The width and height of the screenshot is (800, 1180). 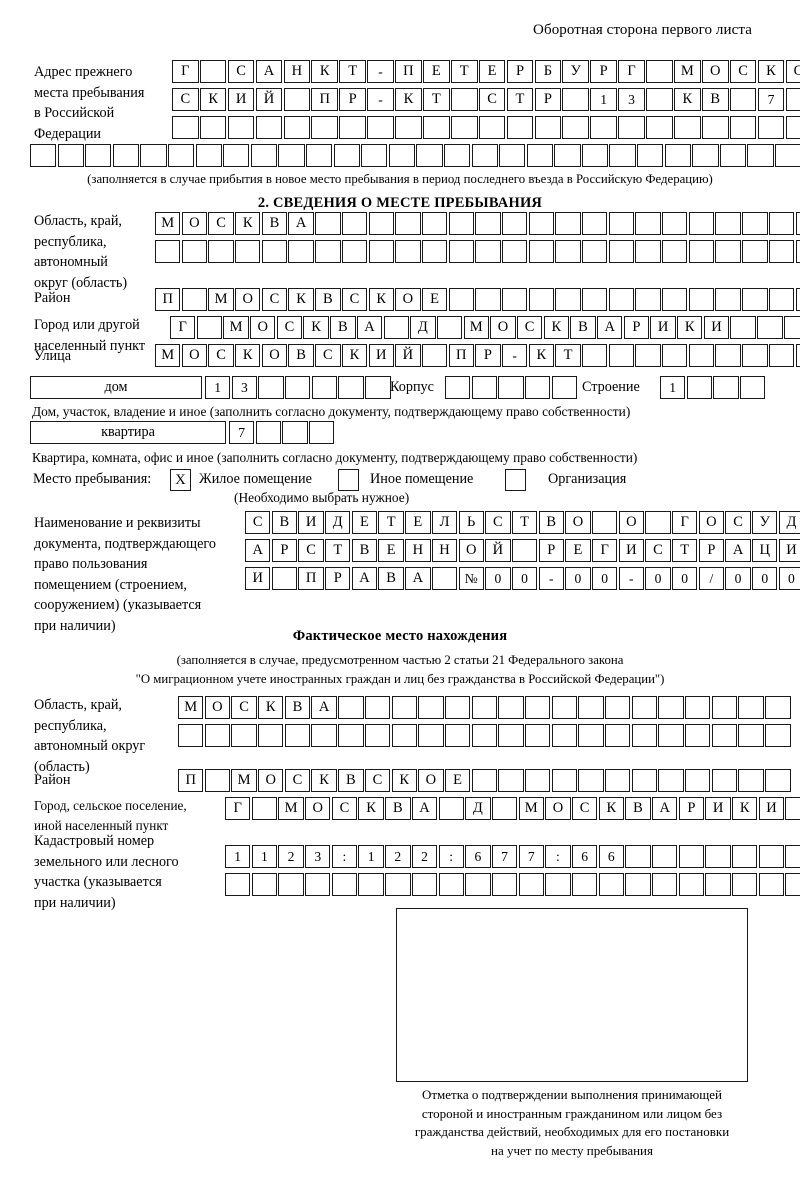 What do you see at coordinates (297, 71) in the screenshot?
I see `prev-address-r1-cell-5: Н` at bounding box center [297, 71].